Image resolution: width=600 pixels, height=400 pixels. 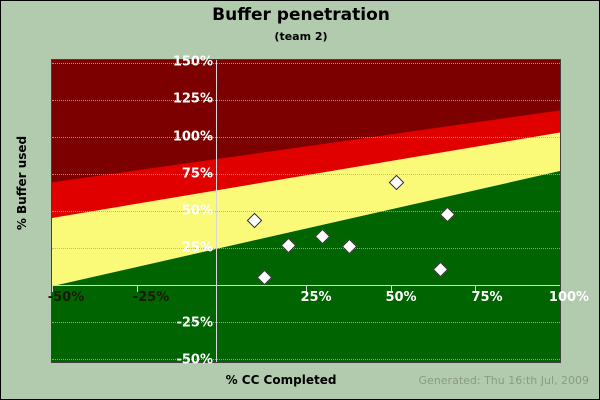 I want to click on x-tick-labels: -50% -25% 25% 50% 75% 100%, so click(x=318, y=301).